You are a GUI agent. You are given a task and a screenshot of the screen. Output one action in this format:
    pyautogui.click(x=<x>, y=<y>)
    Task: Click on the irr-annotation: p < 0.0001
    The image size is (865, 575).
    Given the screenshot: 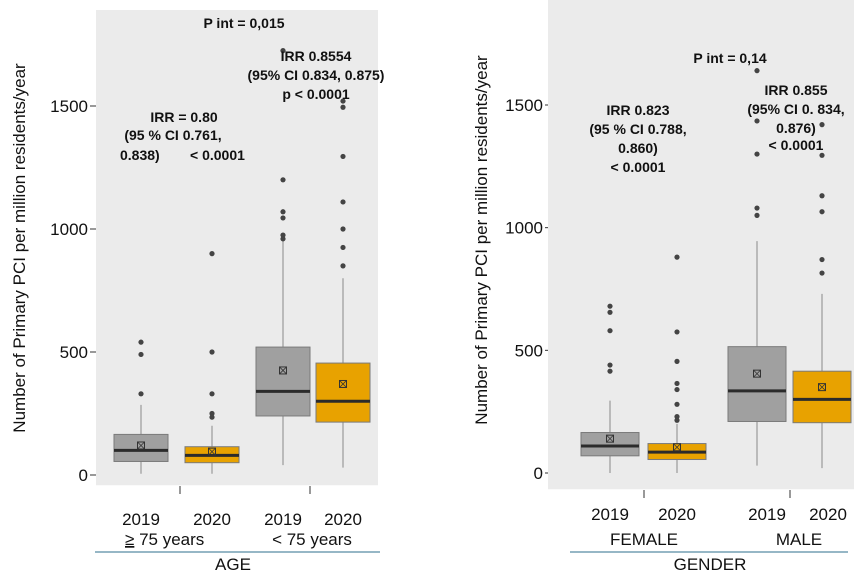 What is the action you would take?
    pyautogui.click(x=316, y=94)
    